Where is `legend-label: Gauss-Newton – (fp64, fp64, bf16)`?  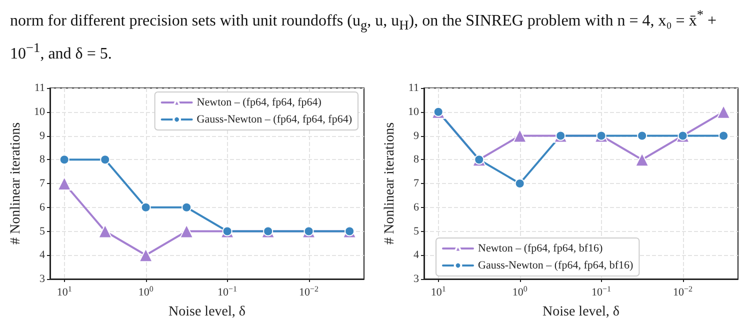
legend-label: Gauss-Newton – (fp64, fp64, bf16) is located at coordinates (556, 266).